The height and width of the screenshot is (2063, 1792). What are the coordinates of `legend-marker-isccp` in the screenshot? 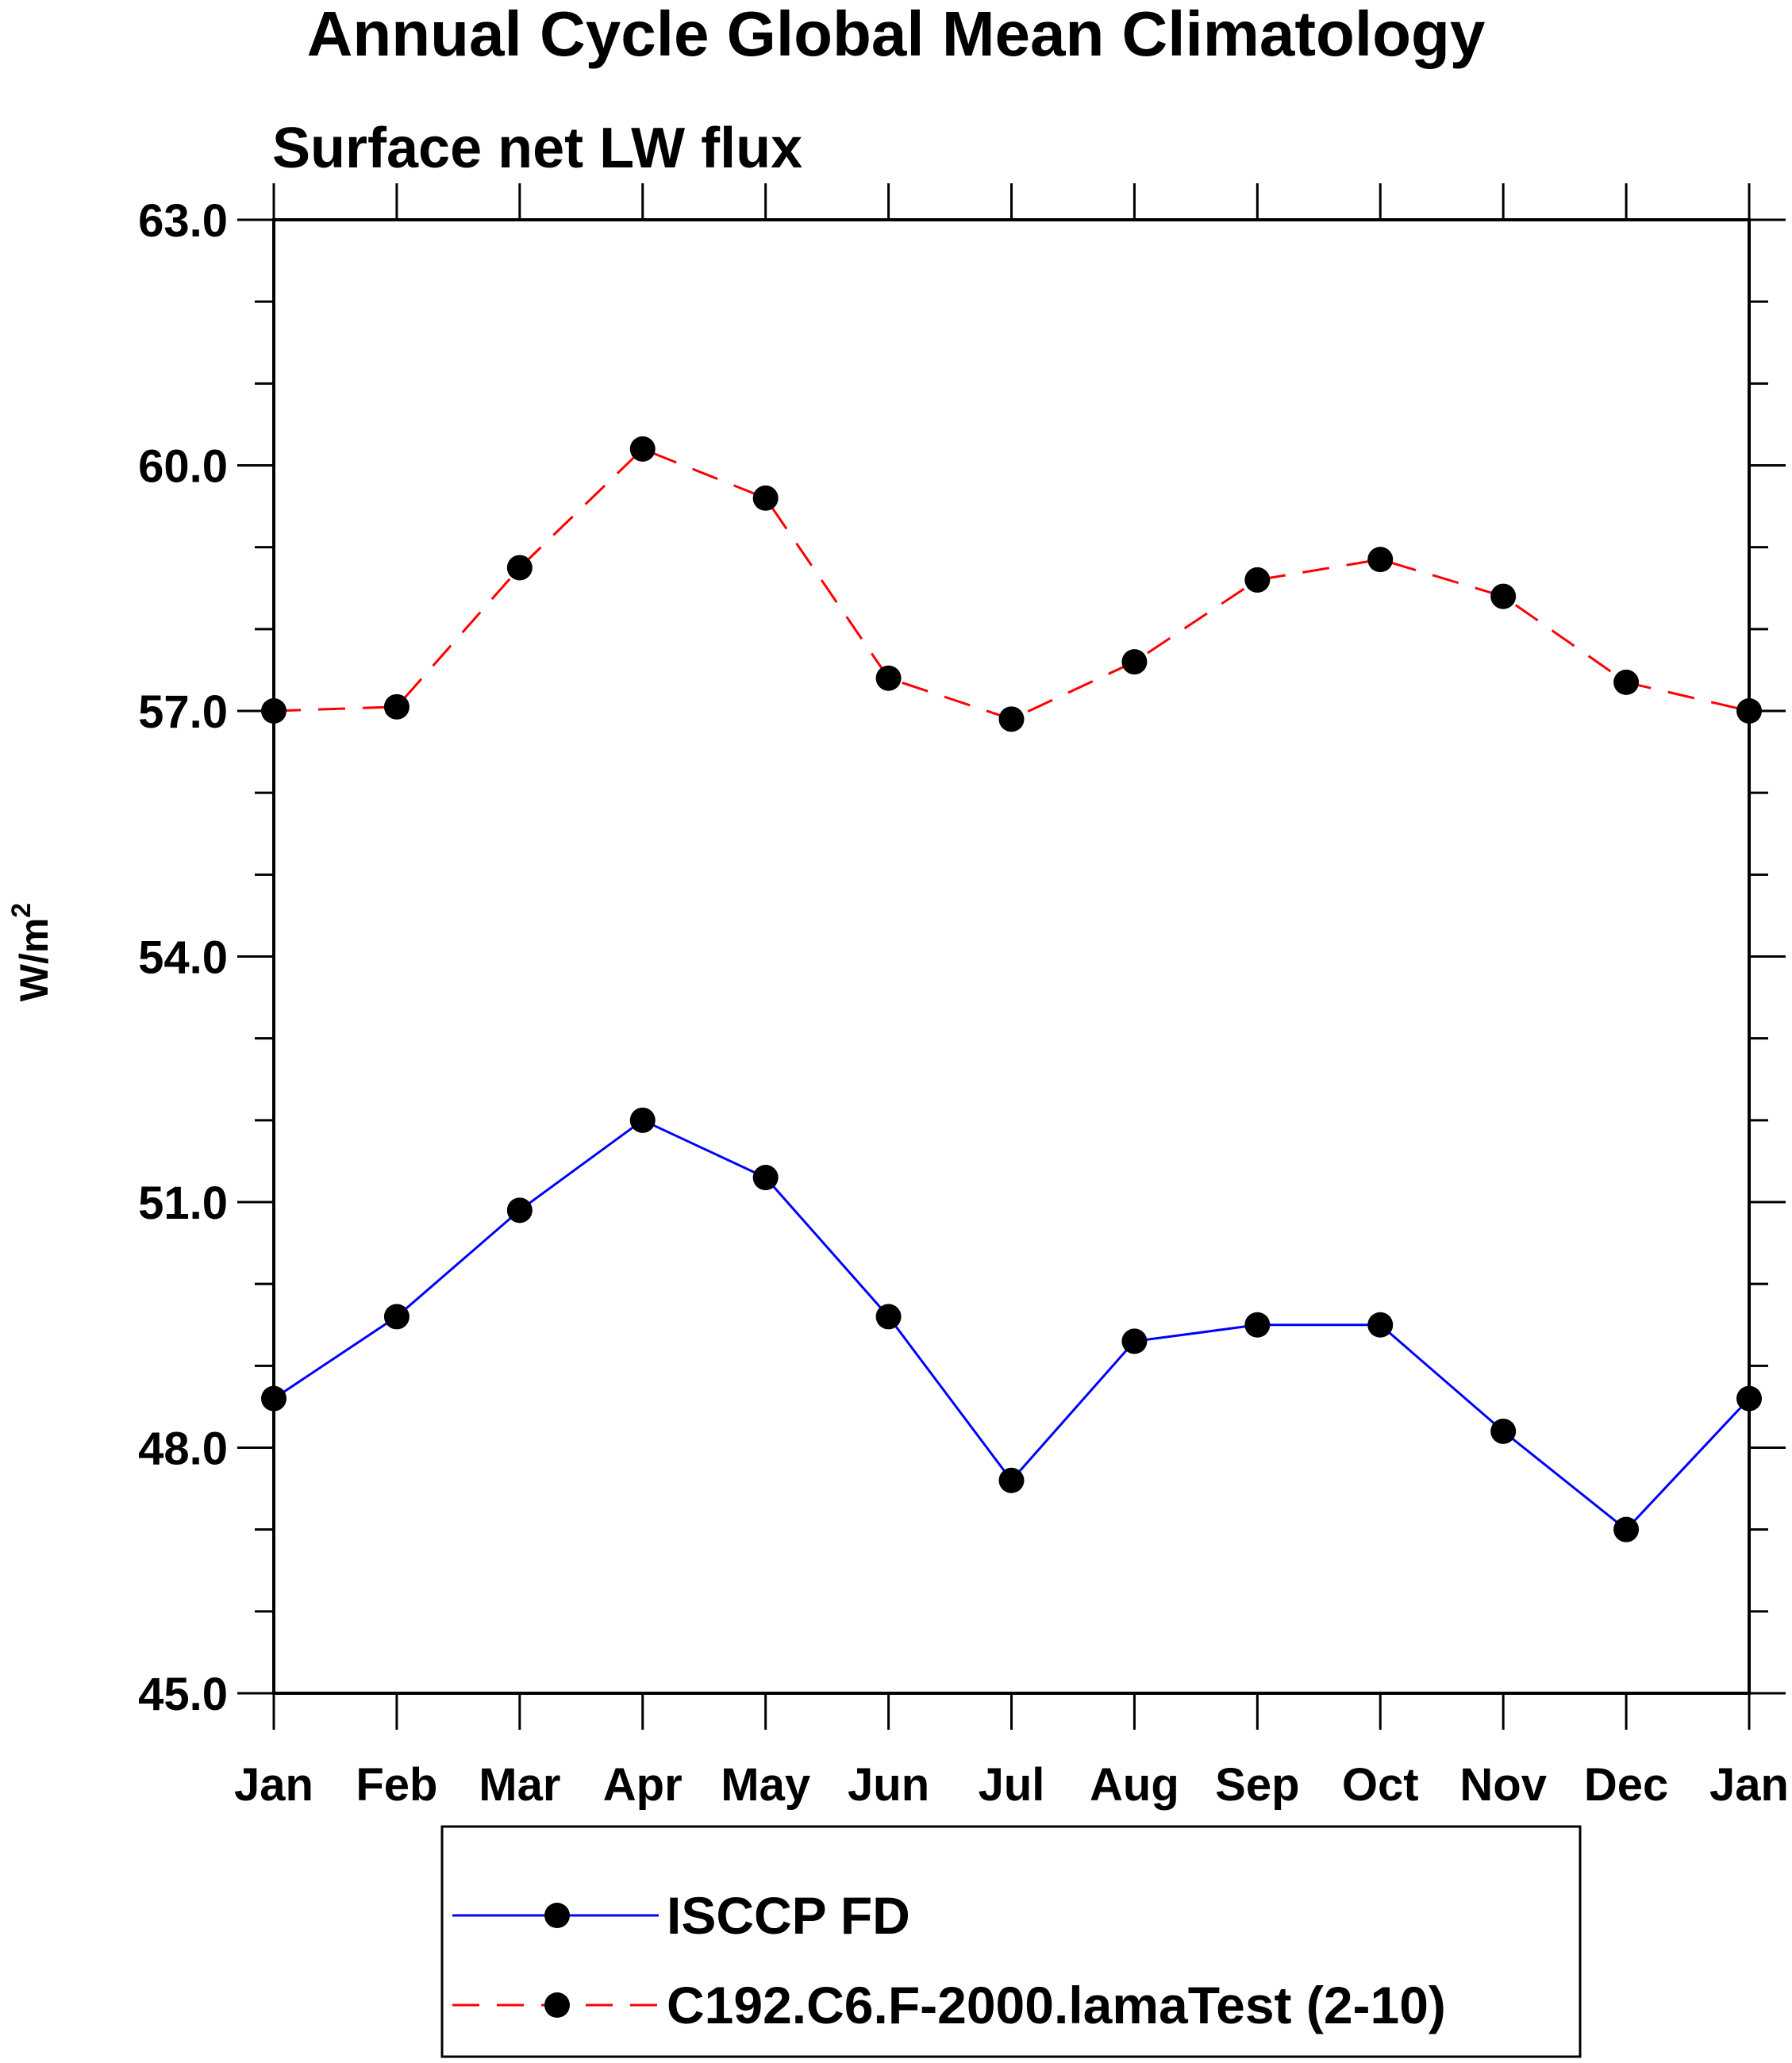 It's located at (557, 1915).